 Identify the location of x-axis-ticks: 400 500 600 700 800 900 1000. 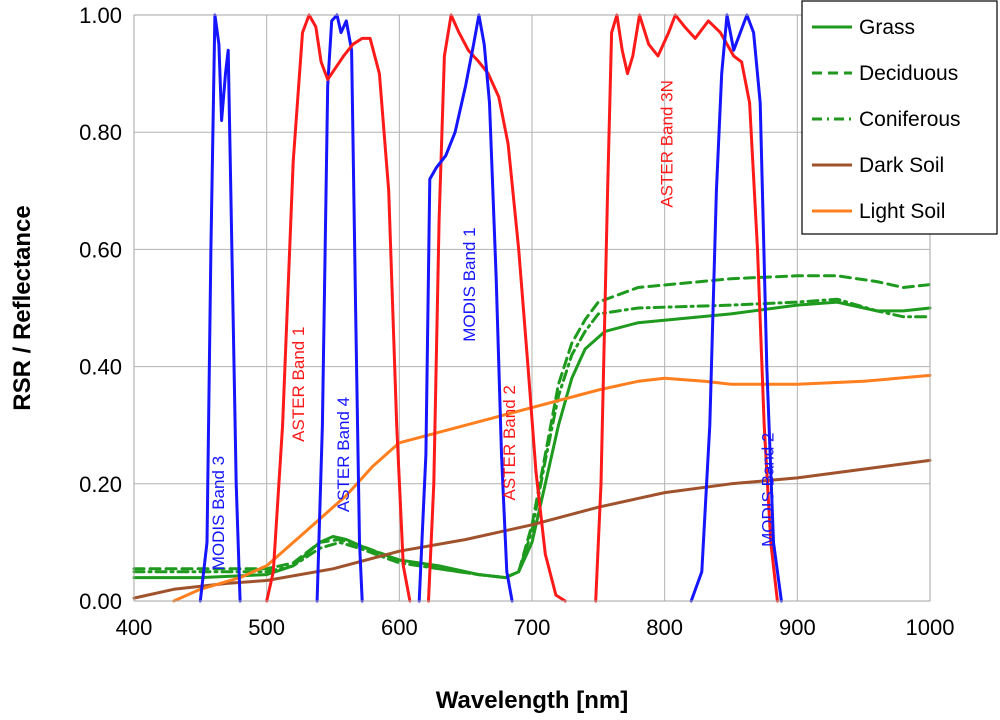
(535, 627).